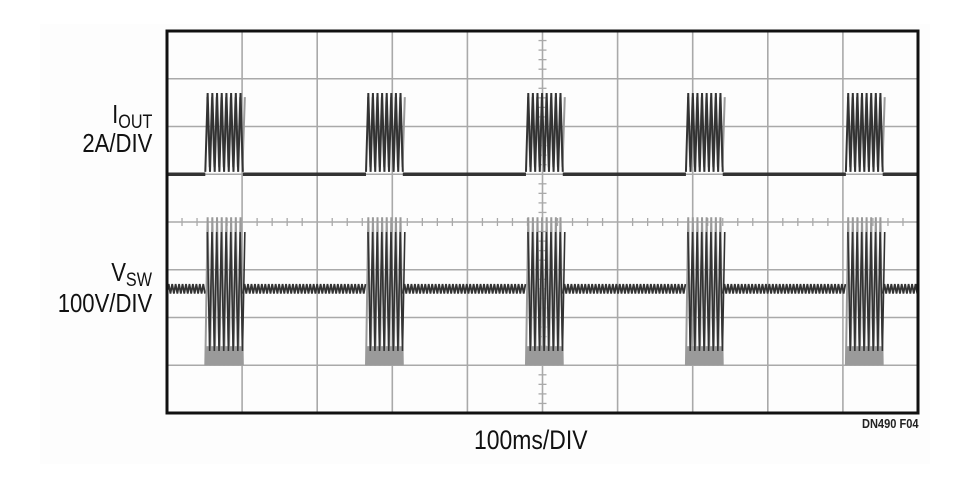 This screenshot has height=480, width=960. What do you see at coordinates (131, 116) in the screenshot?
I see `iout-label: IOUT` at bounding box center [131, 116].